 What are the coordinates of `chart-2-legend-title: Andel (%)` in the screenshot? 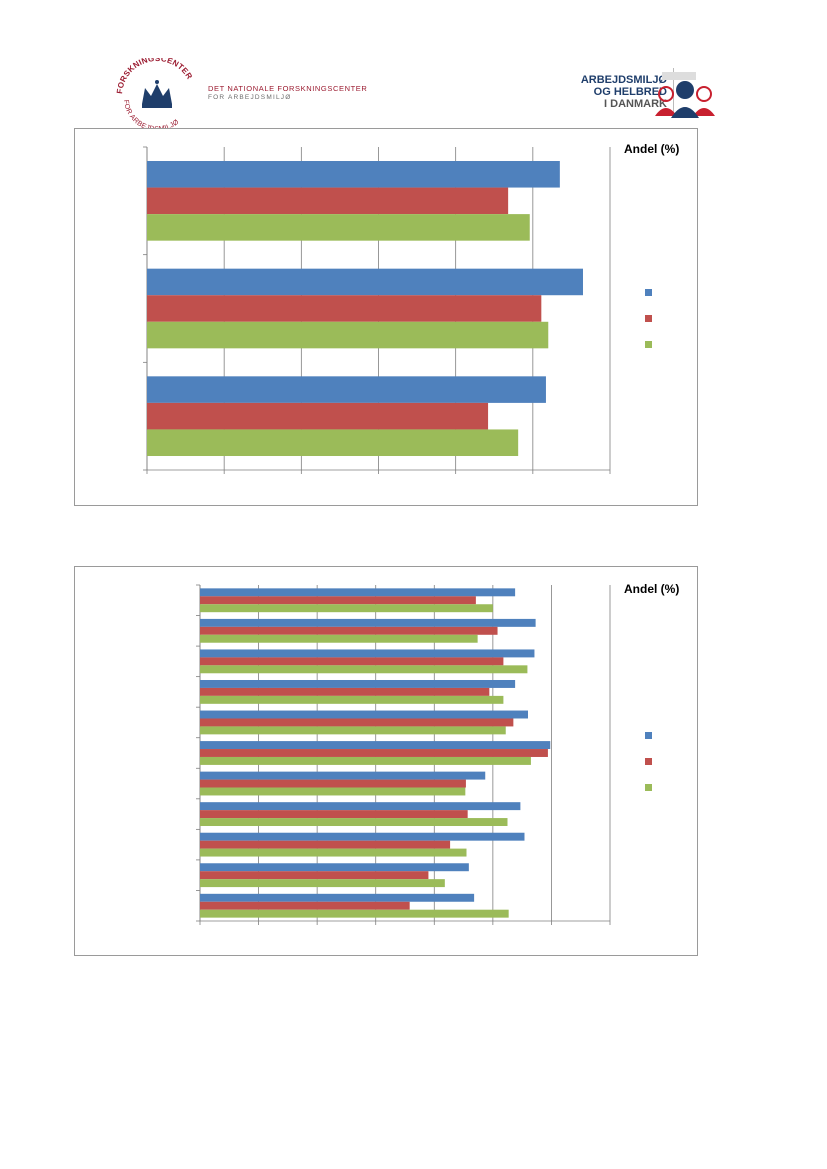 It's located at (652, 589).